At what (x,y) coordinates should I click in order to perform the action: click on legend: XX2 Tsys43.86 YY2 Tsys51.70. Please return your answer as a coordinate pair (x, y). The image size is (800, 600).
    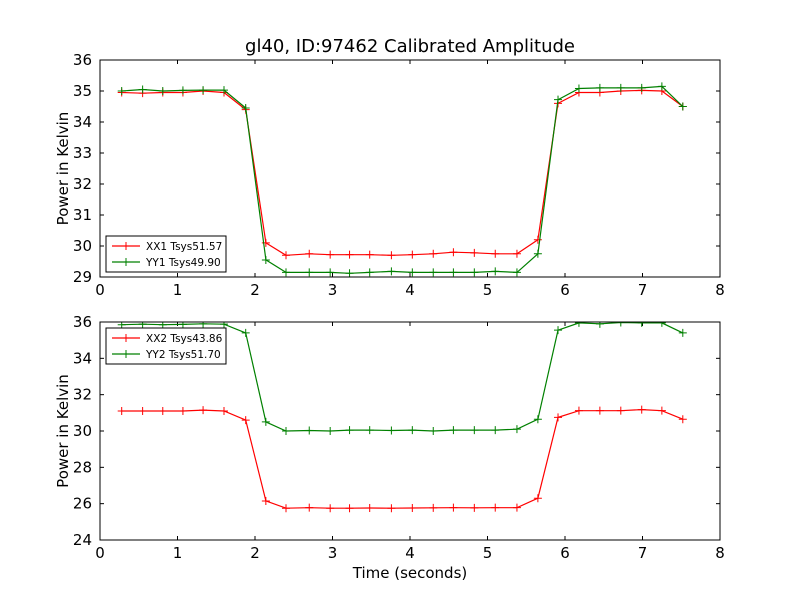
    Looking at the image, I should click on (166, 346).